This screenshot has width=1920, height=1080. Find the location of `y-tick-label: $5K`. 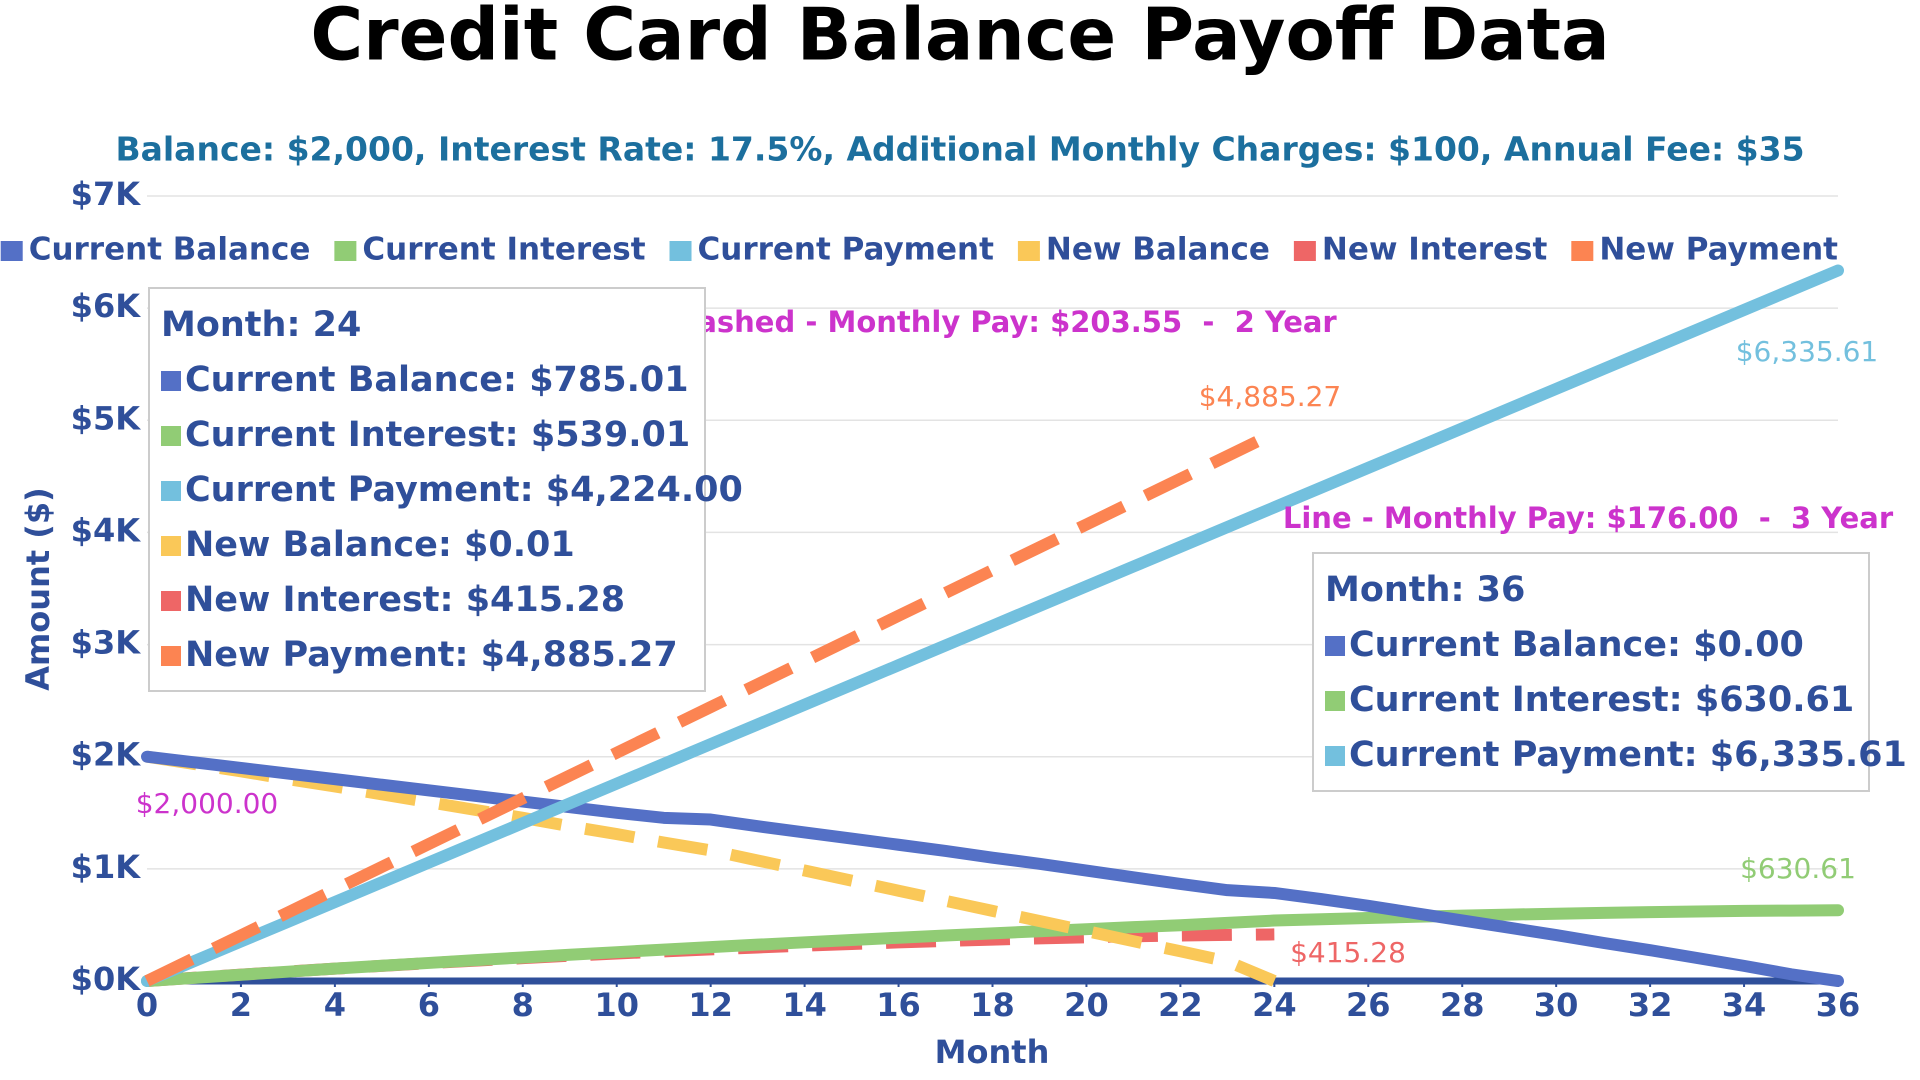

y-tick-label: $5K is located at coordinates (106, 418).